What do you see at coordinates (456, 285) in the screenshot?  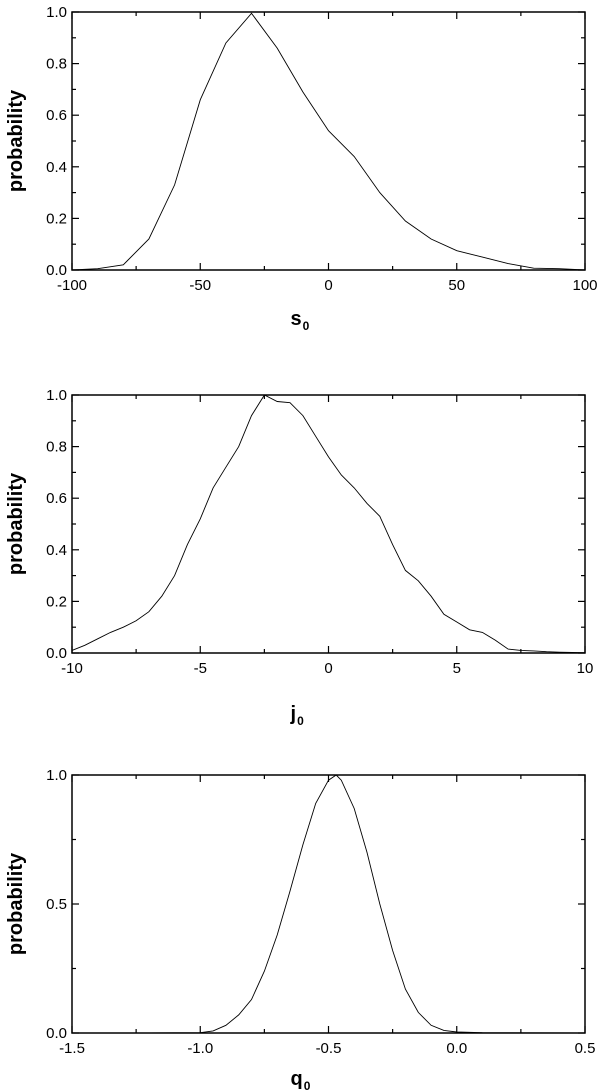 I see `x-tick-label: 50` at bounding box center [456, 285].